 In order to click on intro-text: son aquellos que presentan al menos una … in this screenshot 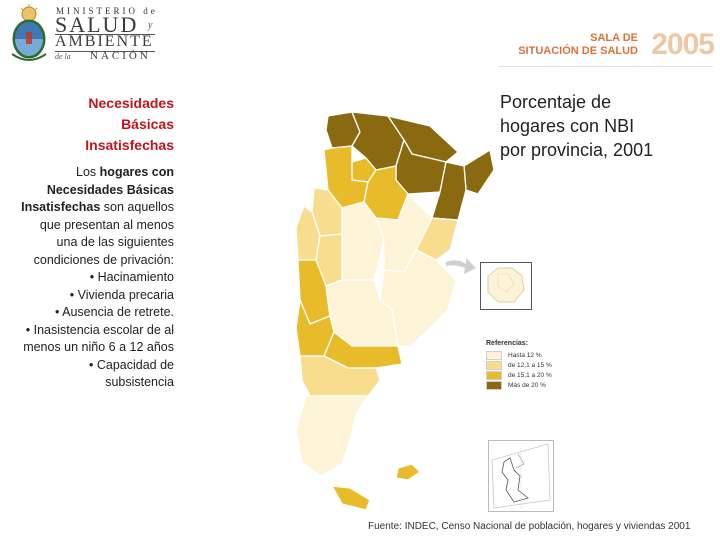, I will do `click(103, 233)`.